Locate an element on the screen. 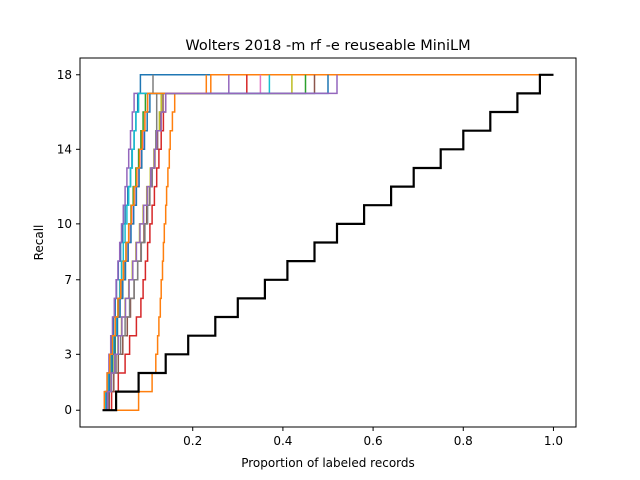 Image resolution: width=640 pixels, height=480 pixels. chart-title: Wolters 2018 -m rf -e reuseable MiniLM is located at coordinates (327, 46).